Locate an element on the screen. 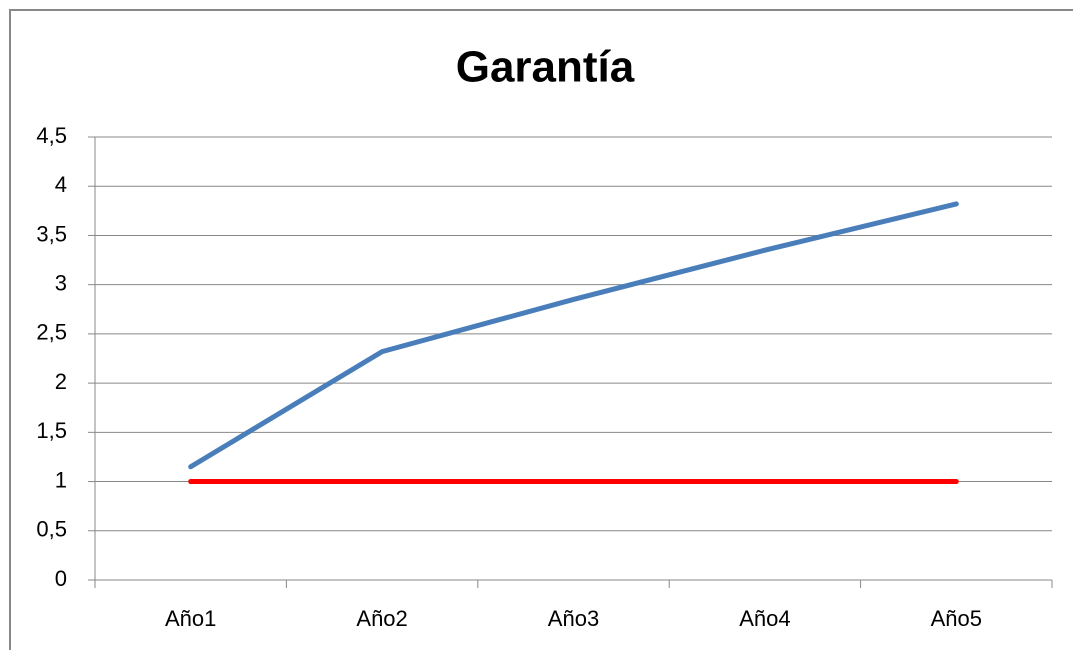 This screenshot has height=650, width=1073. y-tick-label: 4 is located at coordinates (61, 184).